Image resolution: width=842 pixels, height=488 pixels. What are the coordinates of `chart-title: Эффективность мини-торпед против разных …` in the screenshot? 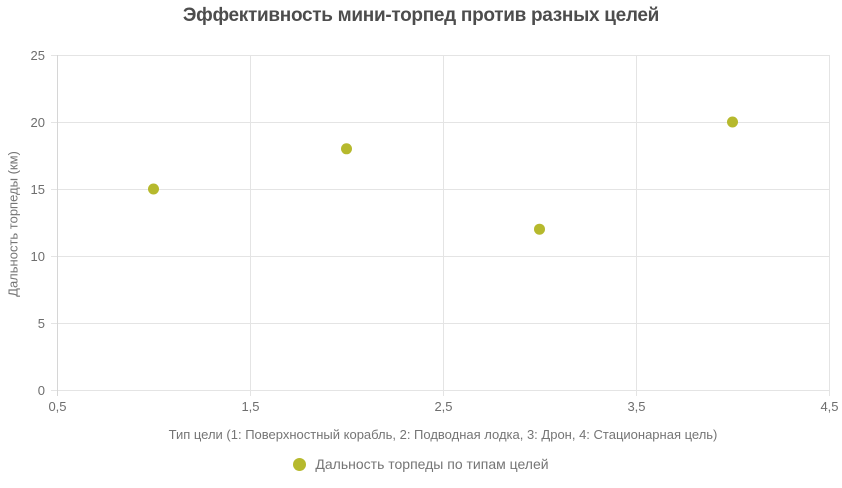 It's located at (421, 15).